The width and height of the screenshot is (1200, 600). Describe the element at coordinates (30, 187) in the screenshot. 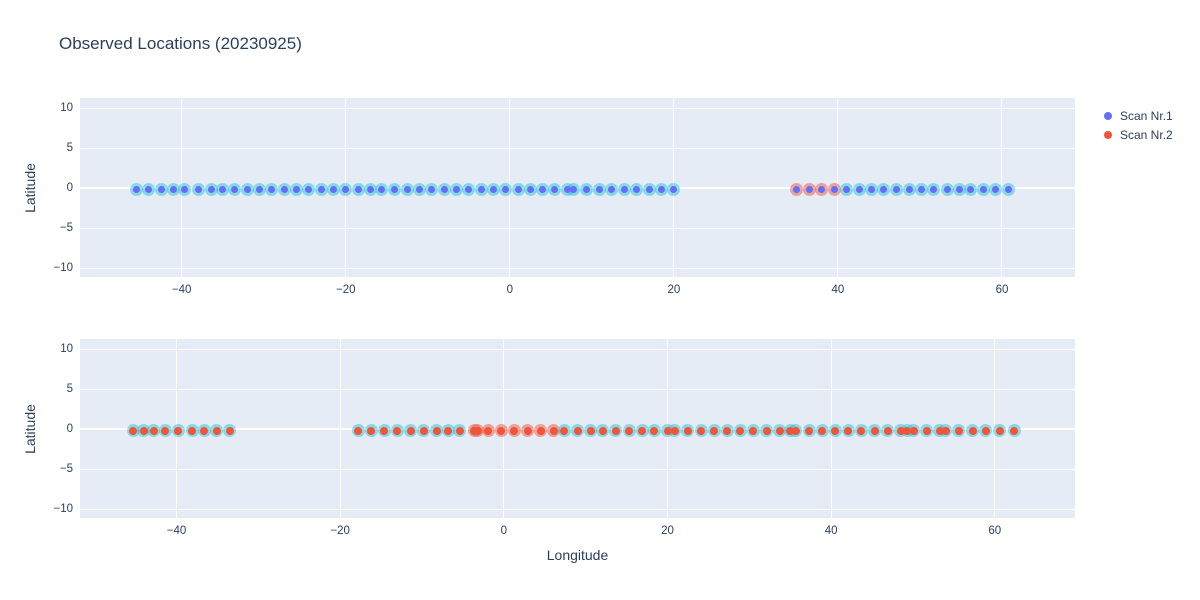

I see `subplot-1-y-axis-title: Latitude` at that location.